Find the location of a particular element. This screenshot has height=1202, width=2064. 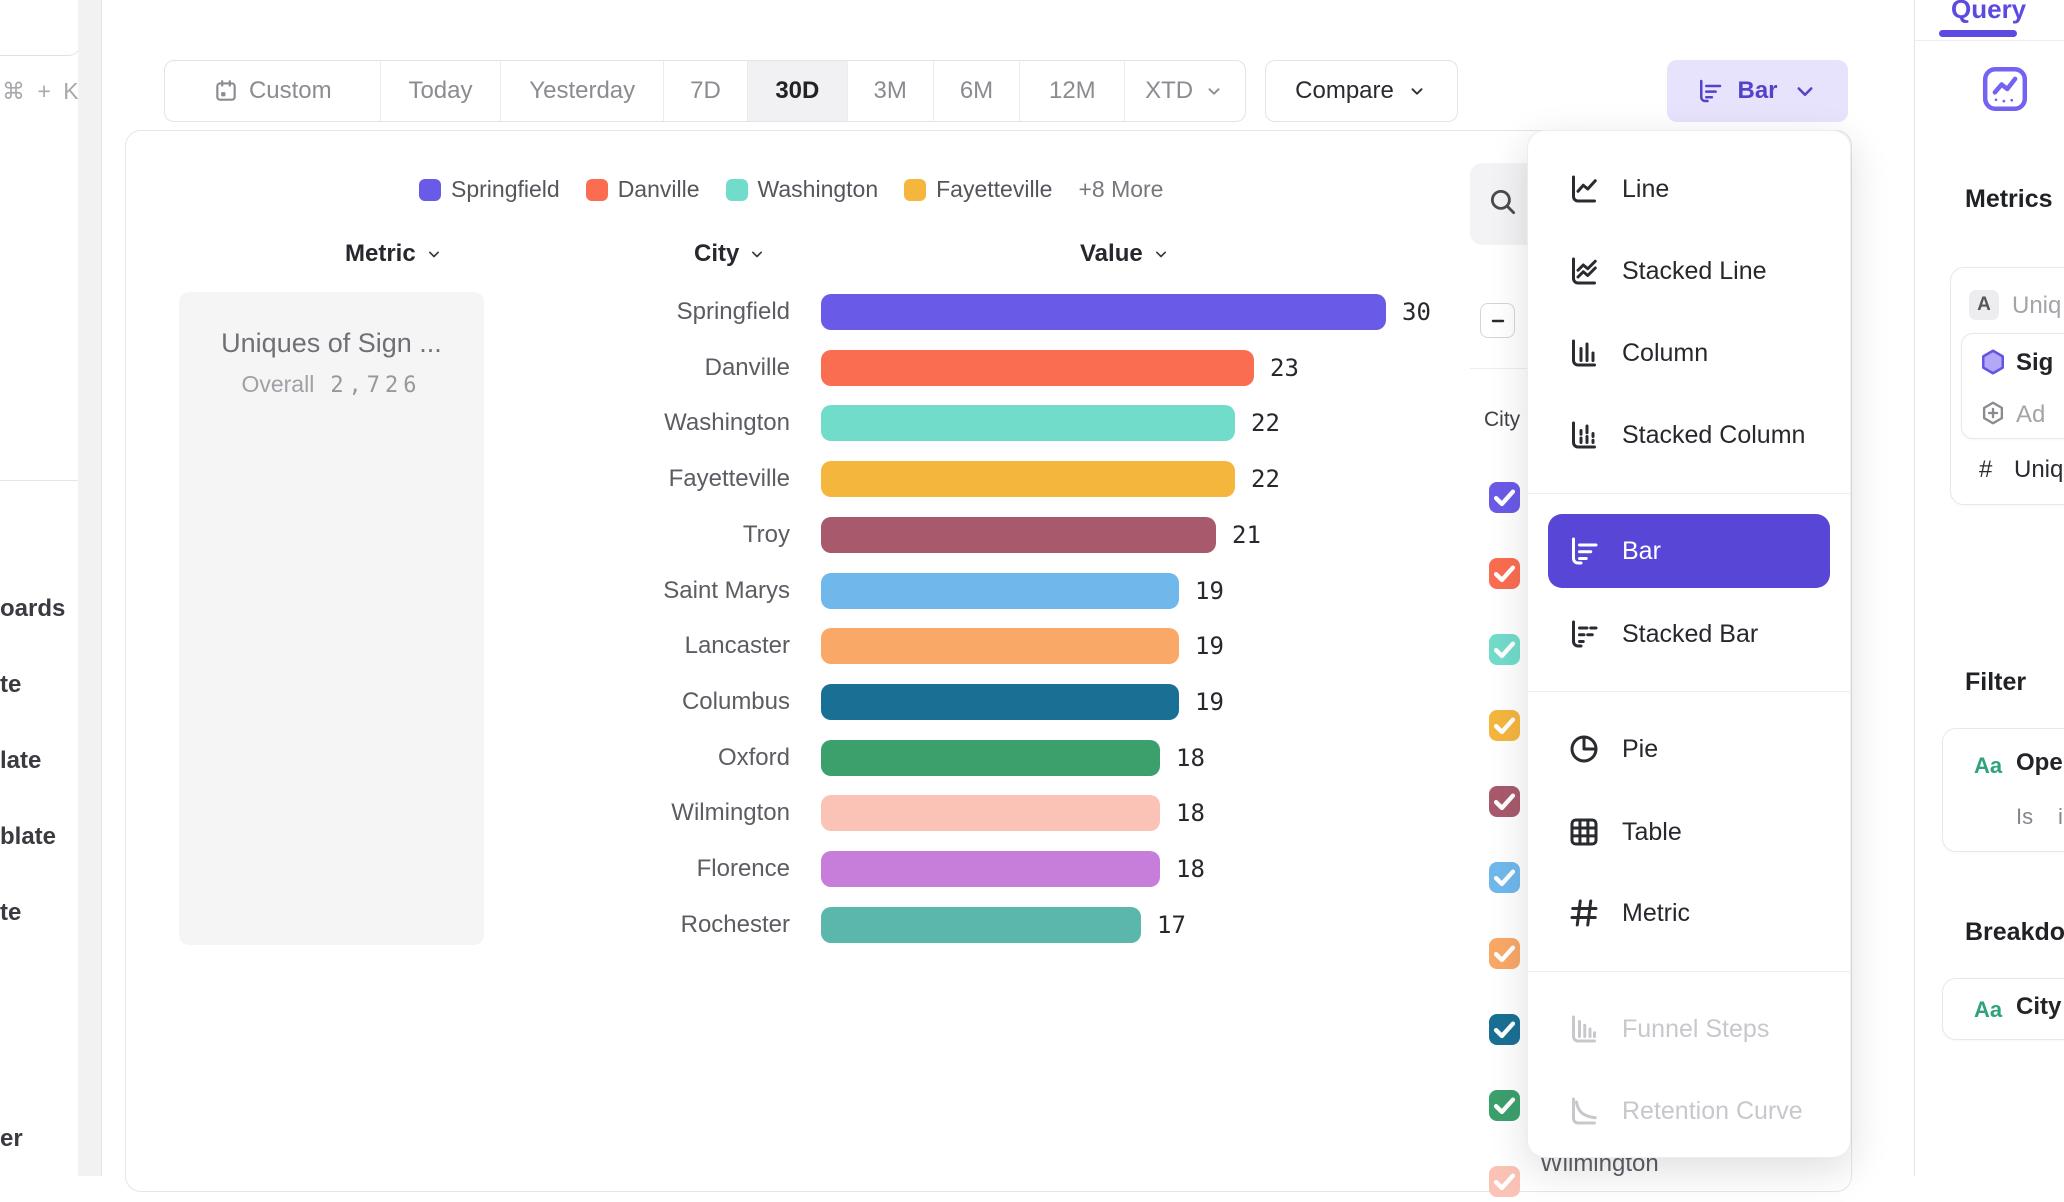

bar-chart-icon is located at coordinates (1710, 91).